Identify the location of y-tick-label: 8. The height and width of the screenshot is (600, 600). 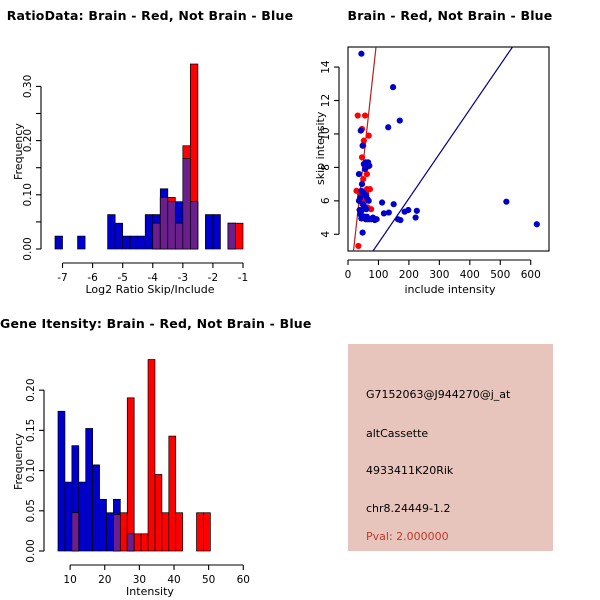
(326, 167).